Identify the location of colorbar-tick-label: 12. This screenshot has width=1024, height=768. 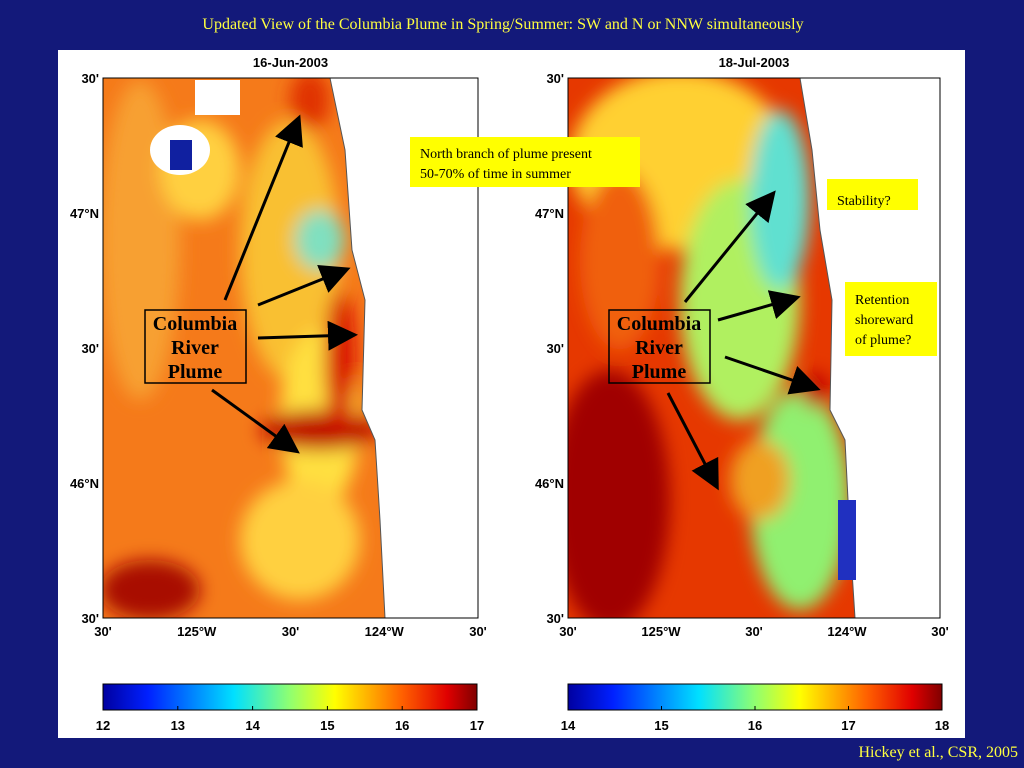
(103, 725).